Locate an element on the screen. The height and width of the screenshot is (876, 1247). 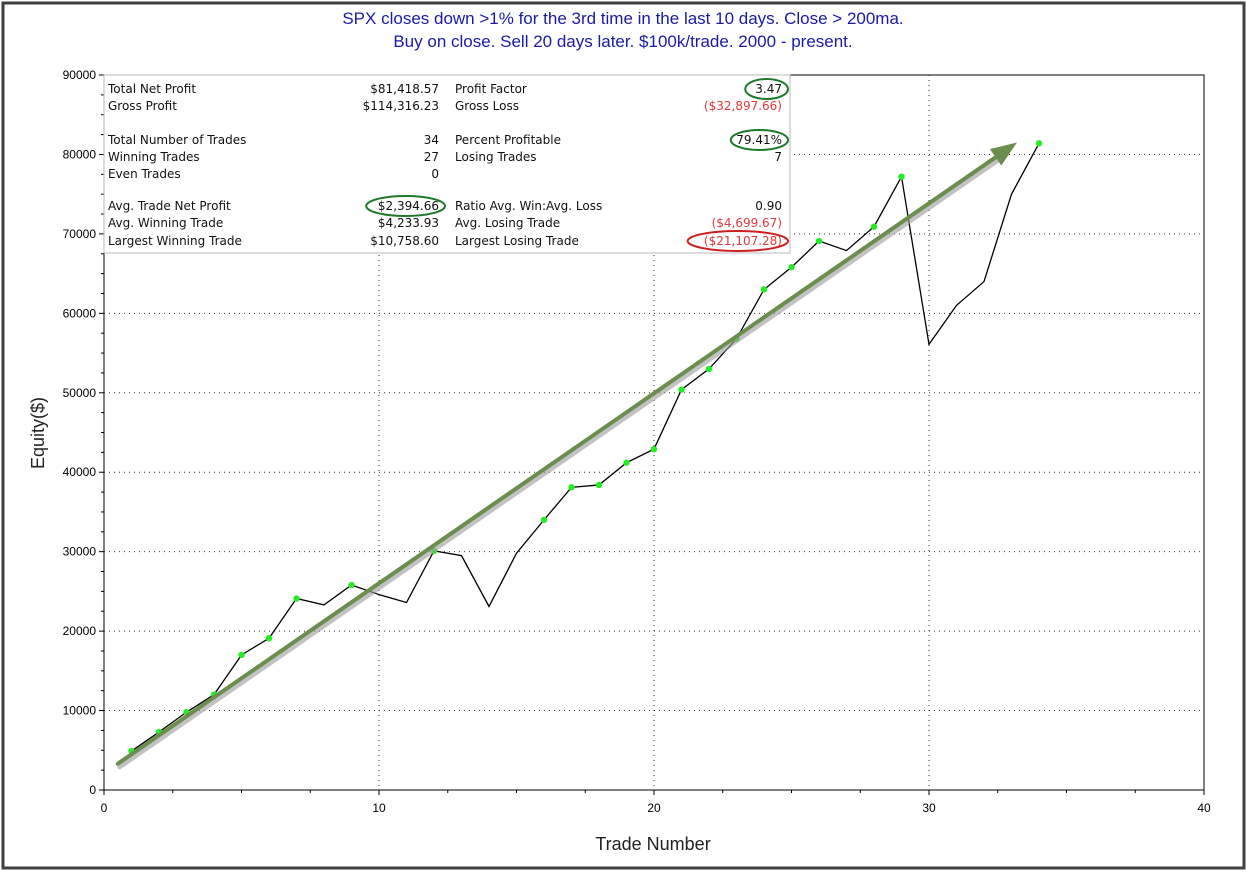
stat-label: Even Trades is located at coordinates (144, 174).